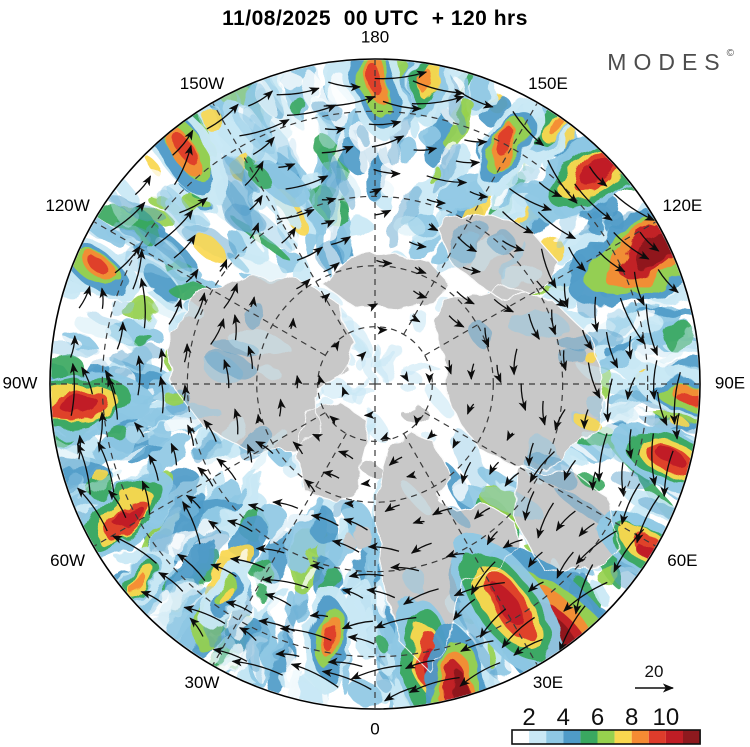  I want to click on modes-logo-text: MODES, so click(667, 62).